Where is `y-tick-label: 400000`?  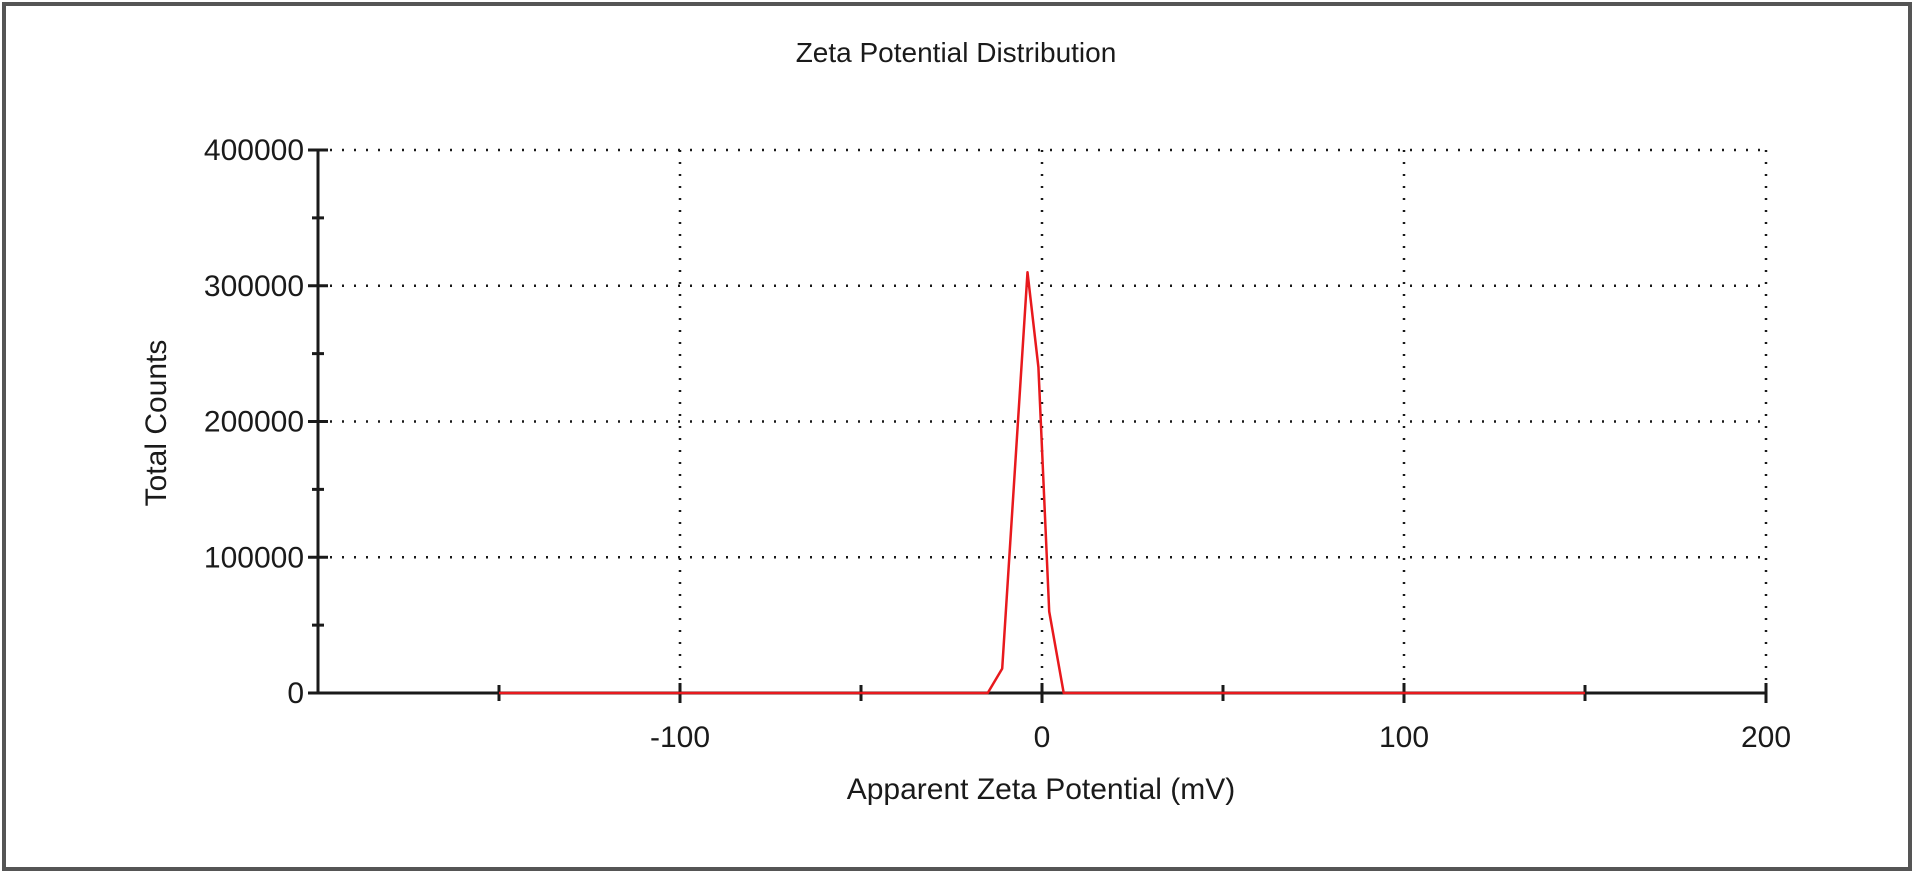
y-tick-label: 400000 is located at coordinates (254, 150).